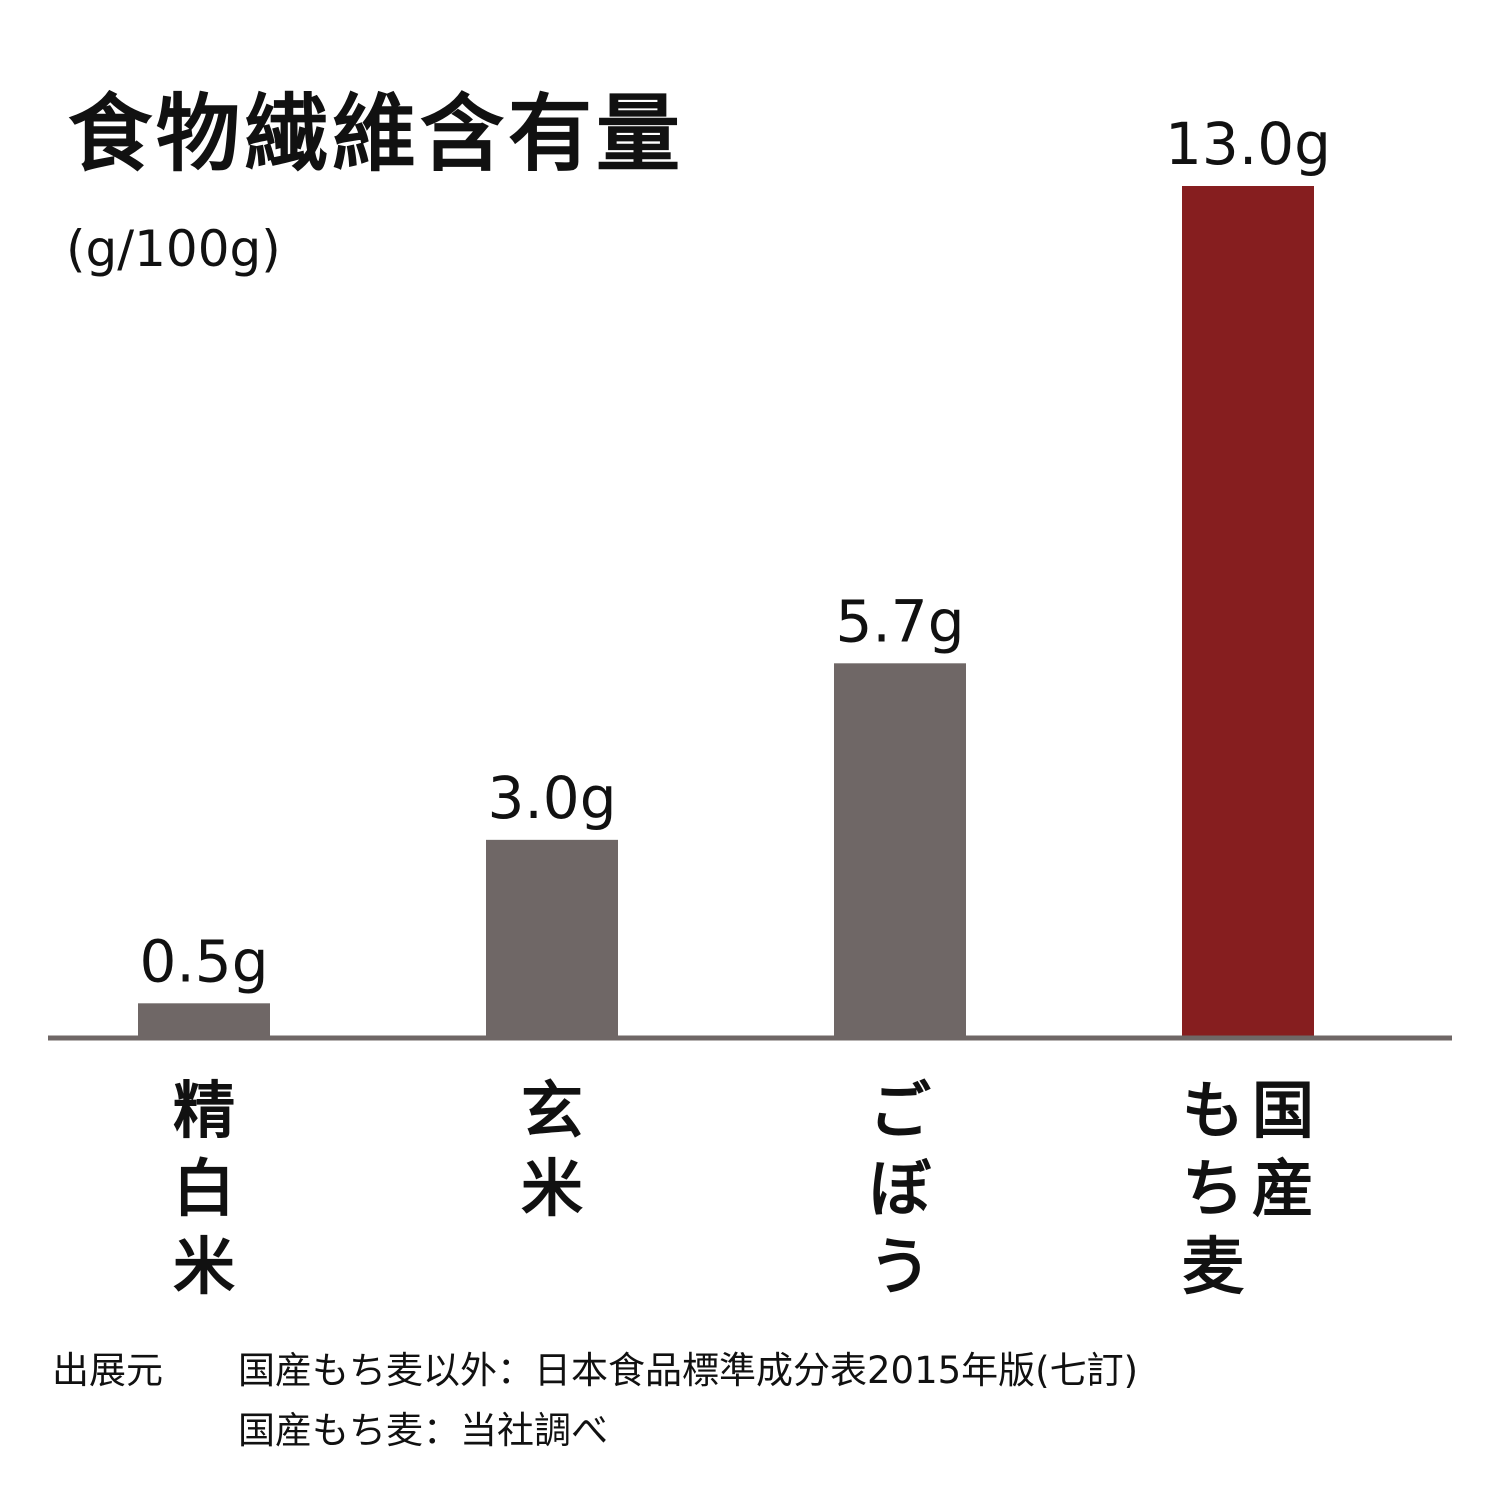  Describe the element at coordinates (204, 1266) in the screenshot. I see `category-label-1-char: 米` at that location.